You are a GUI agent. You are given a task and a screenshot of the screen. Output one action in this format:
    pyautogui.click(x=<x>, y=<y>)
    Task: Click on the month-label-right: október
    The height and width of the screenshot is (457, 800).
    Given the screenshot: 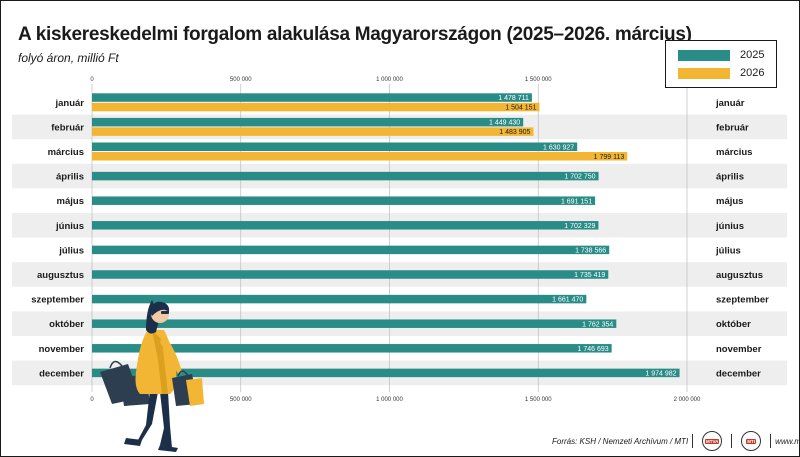 What is the action you would take?
    pyautogui.click(x=733, y=324)
    